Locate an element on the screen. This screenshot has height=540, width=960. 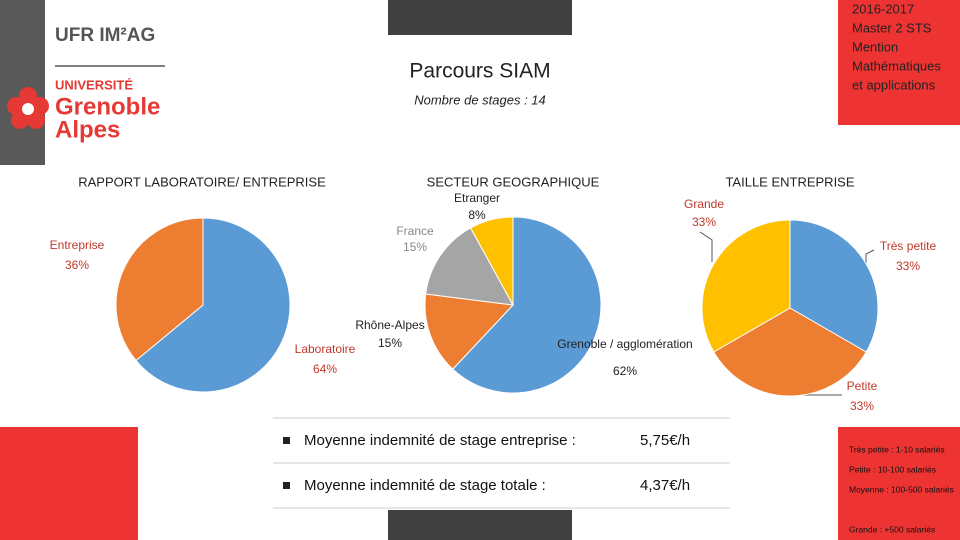
top-bar is located at coordinates (480, 17).